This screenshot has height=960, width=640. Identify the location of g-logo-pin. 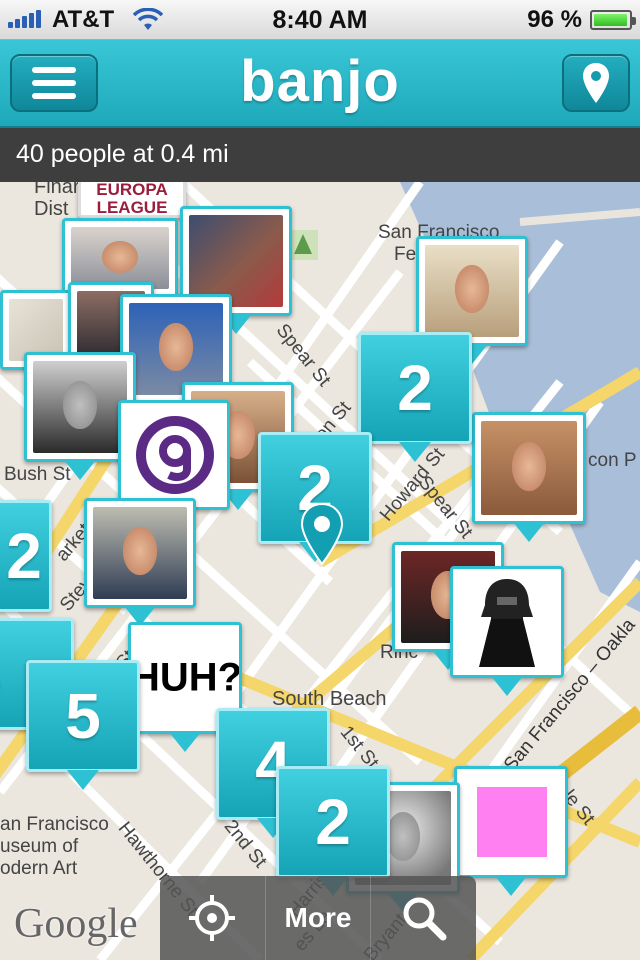
(174, 464).